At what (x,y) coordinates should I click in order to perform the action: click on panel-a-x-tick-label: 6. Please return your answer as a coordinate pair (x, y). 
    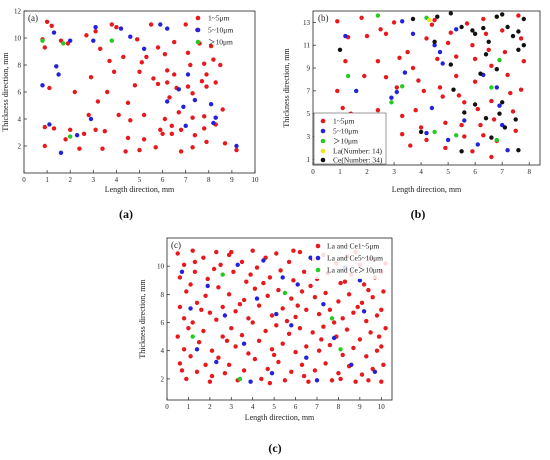
    Looking at the image, I should click on (163, 180).